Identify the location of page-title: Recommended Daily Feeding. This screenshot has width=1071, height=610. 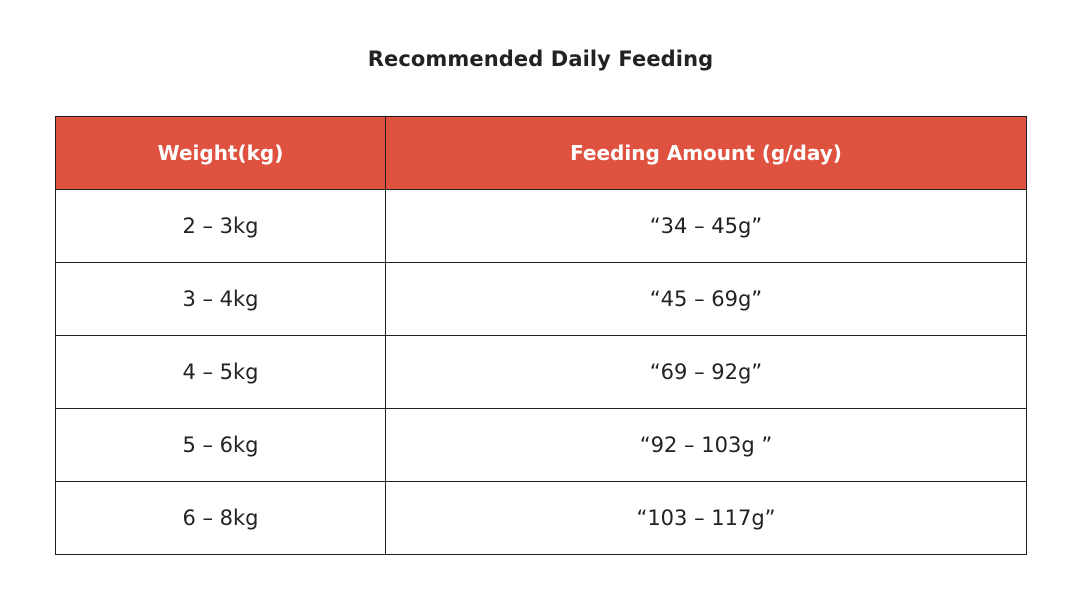
(540, 59).